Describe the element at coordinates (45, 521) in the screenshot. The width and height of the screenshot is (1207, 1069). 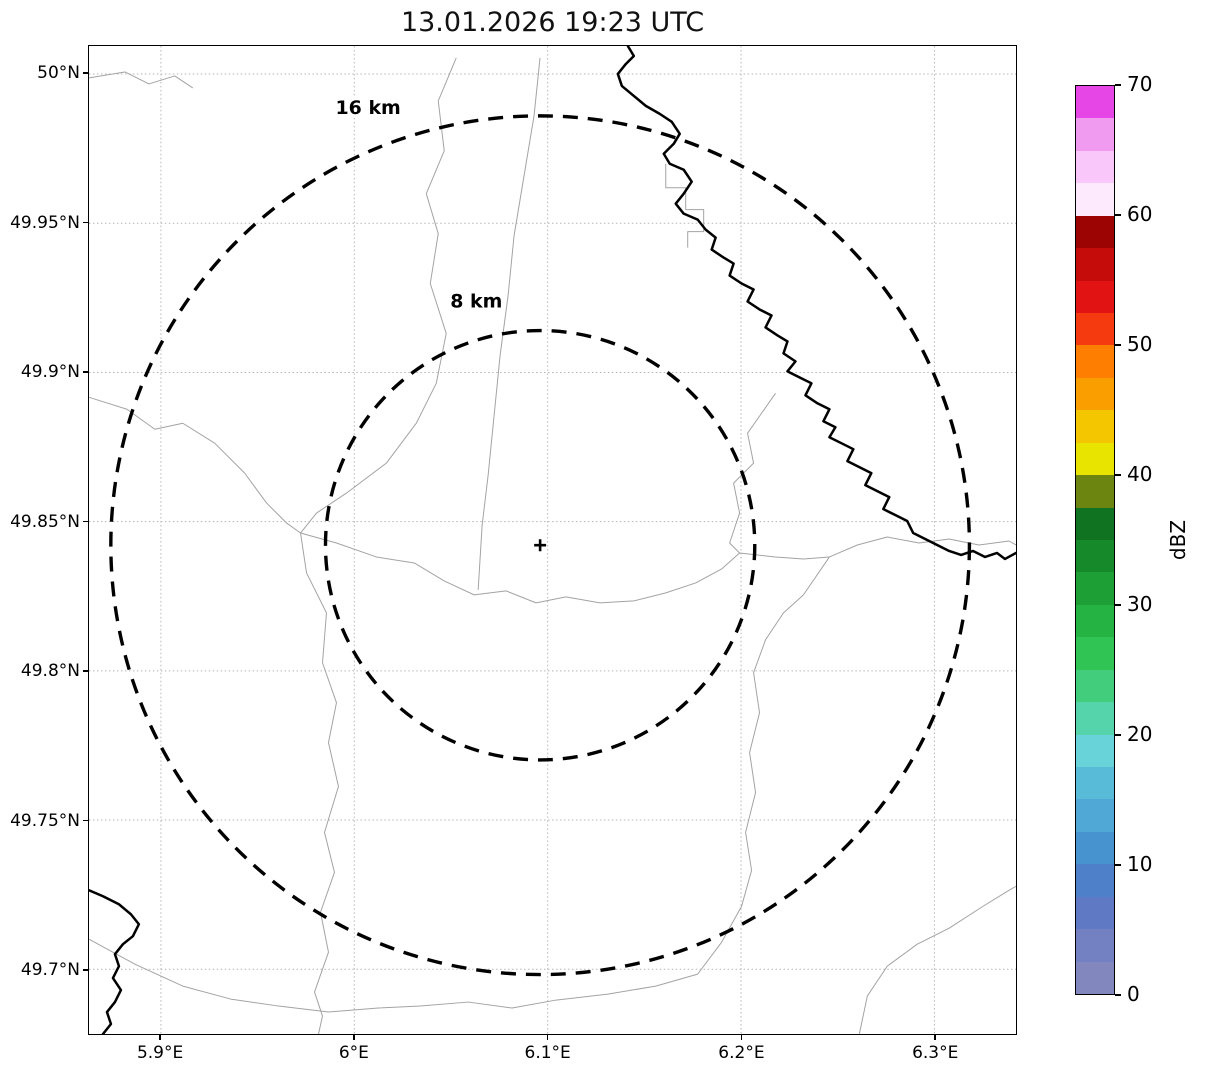
I see `y-tick-label: 49.85°N` at that location.